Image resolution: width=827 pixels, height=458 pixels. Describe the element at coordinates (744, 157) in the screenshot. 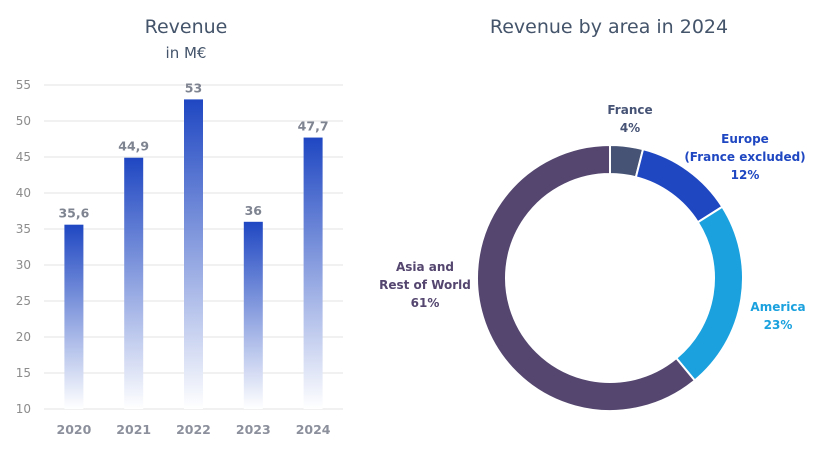

I see `slice-label: Europe (France excluded) 12%` at that location.